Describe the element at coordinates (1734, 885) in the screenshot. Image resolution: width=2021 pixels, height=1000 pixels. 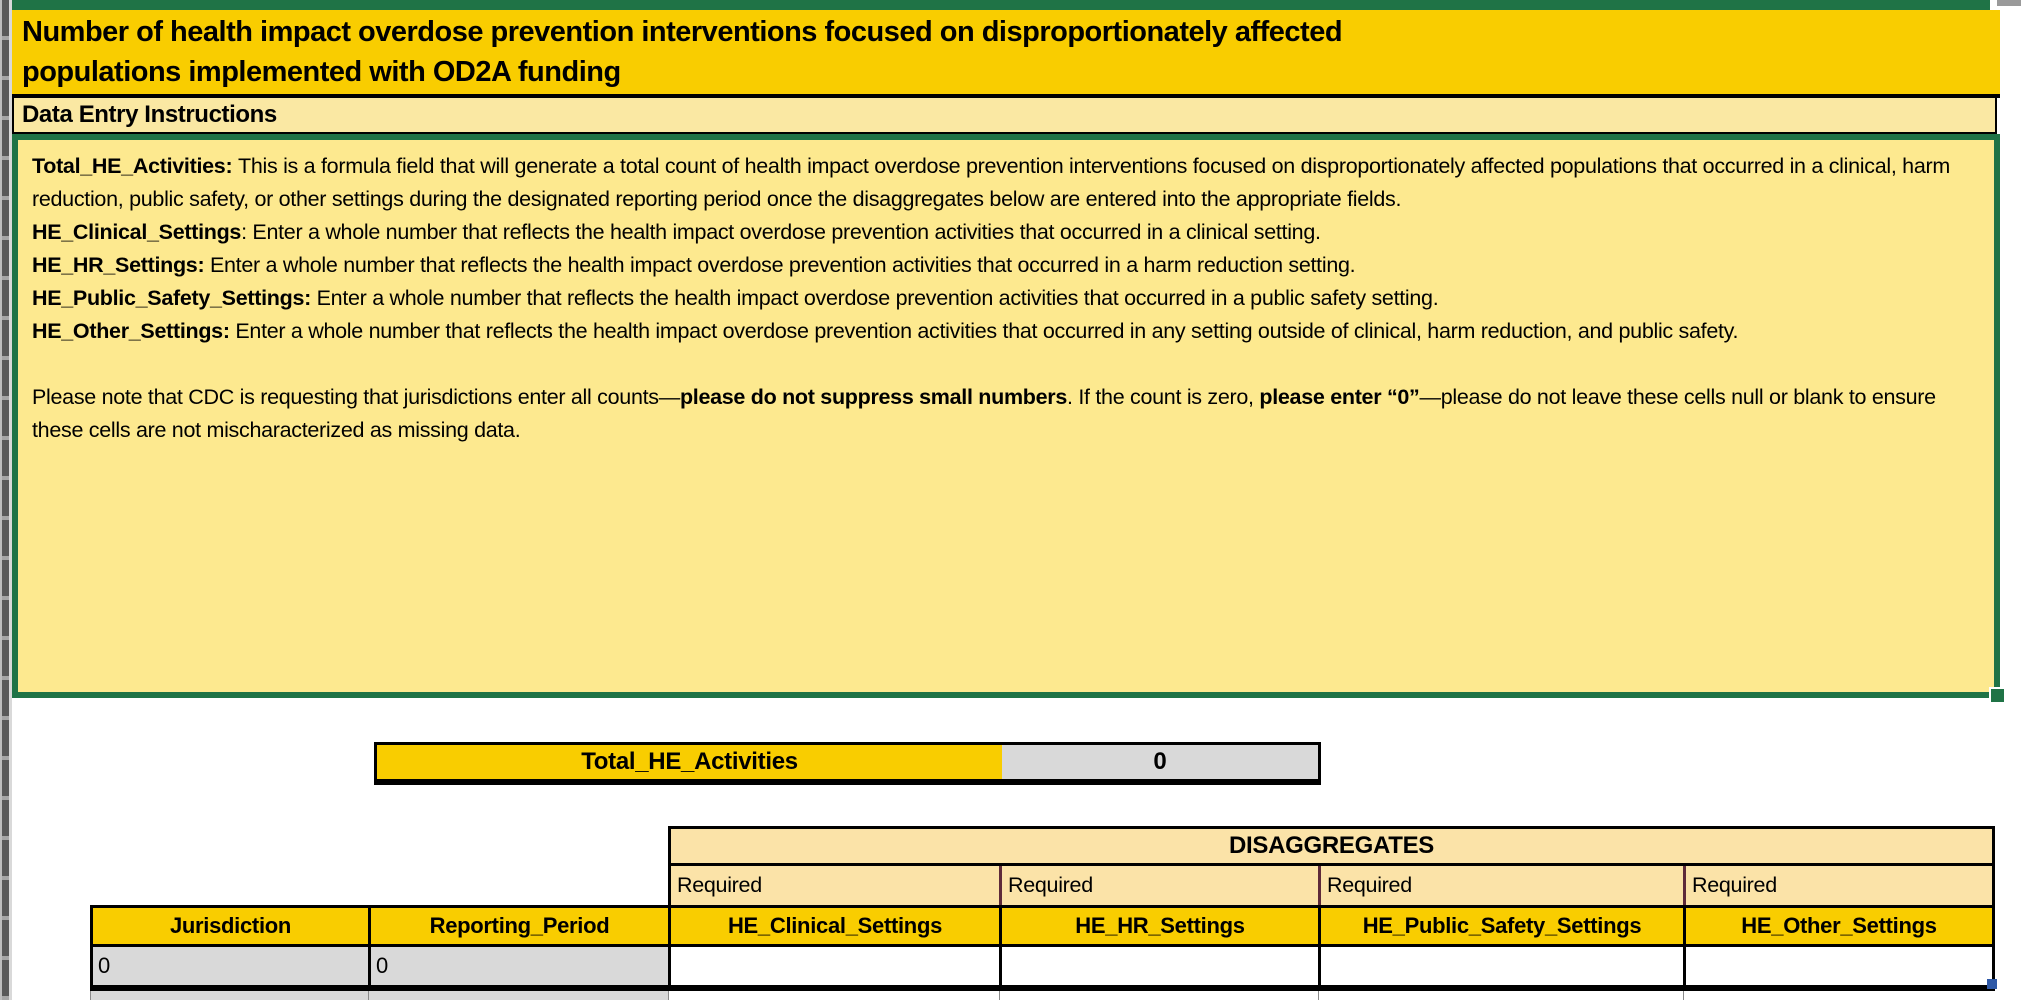
I see `required-cell-4-text: Required` at that location.